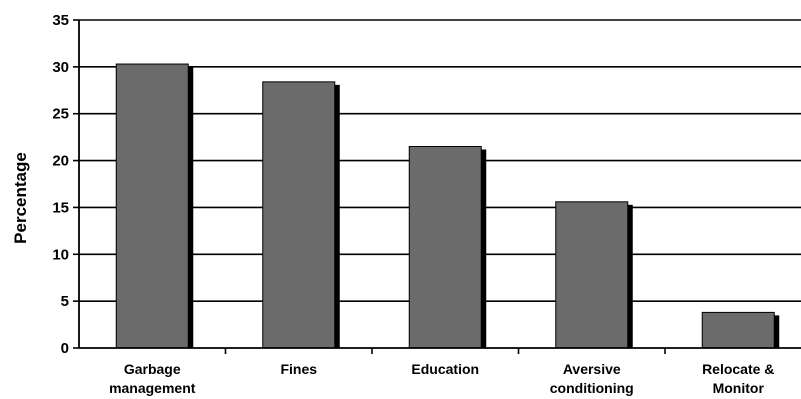  Describe the element at coordinates (152, 369) in the screenshot. I see `x-category-label-line: Garbage` at that location.